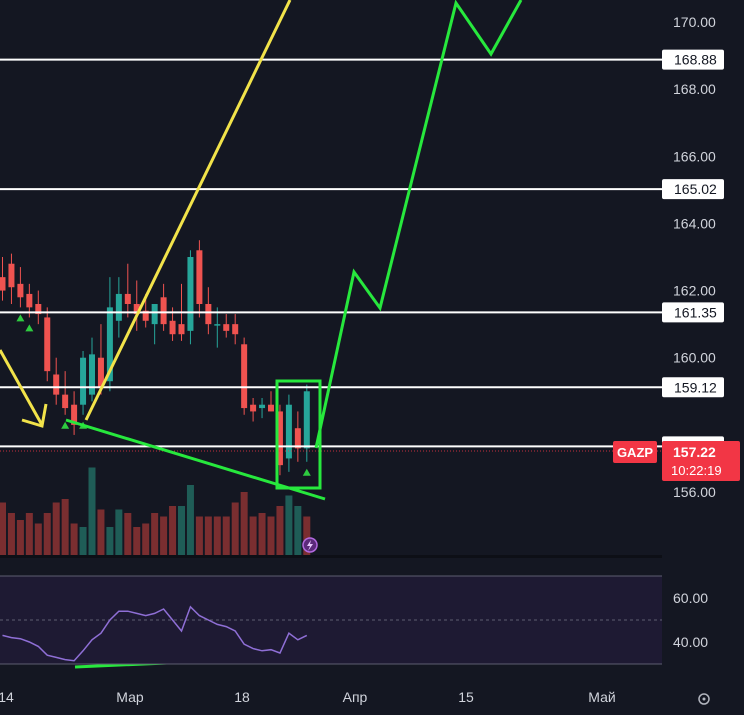 This screenshot has width=744, height=715. What do you see at coordinates (155, 633) in the screenshot?
I see `rsi-line` at bounding box center [155, 633].